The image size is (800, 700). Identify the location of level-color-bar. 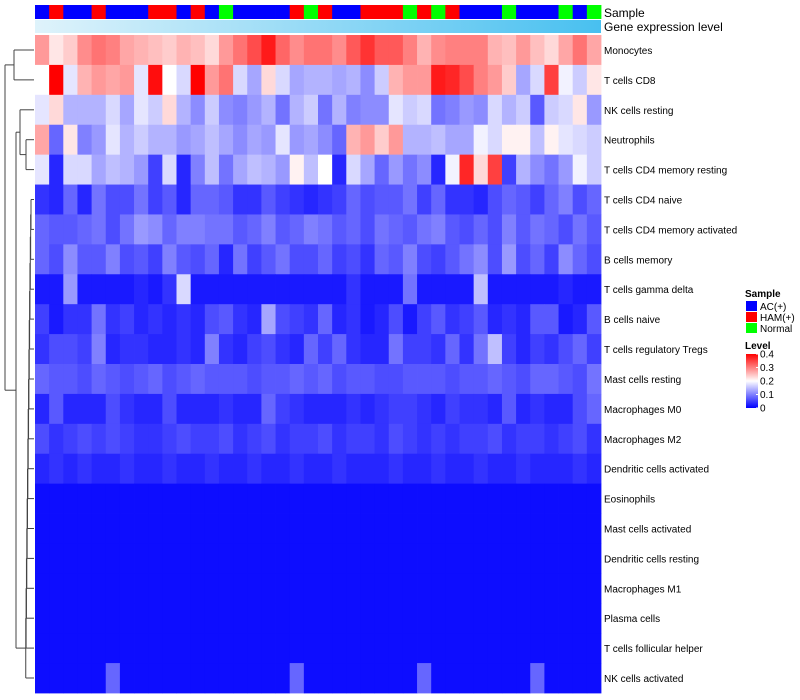
(752, 381).